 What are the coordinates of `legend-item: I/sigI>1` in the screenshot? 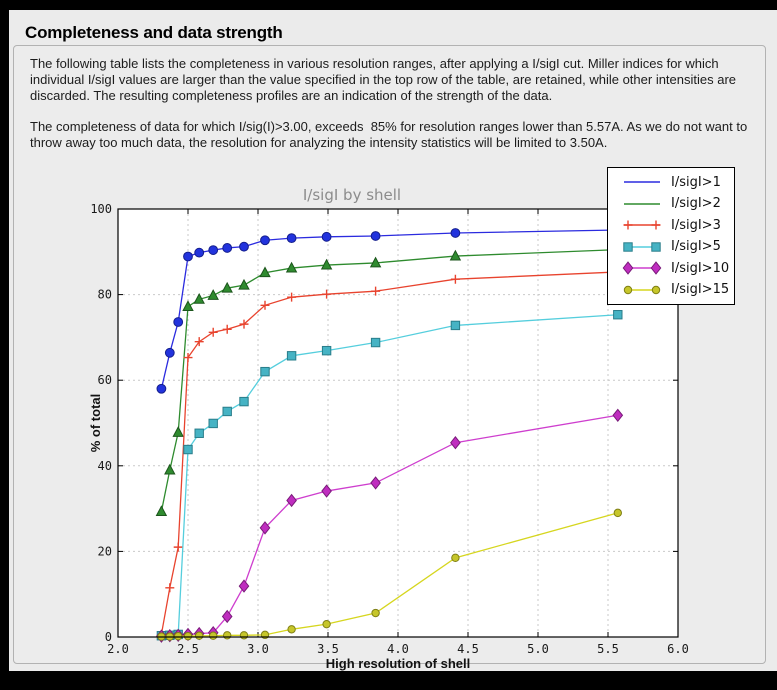 It's located at (671, 182).